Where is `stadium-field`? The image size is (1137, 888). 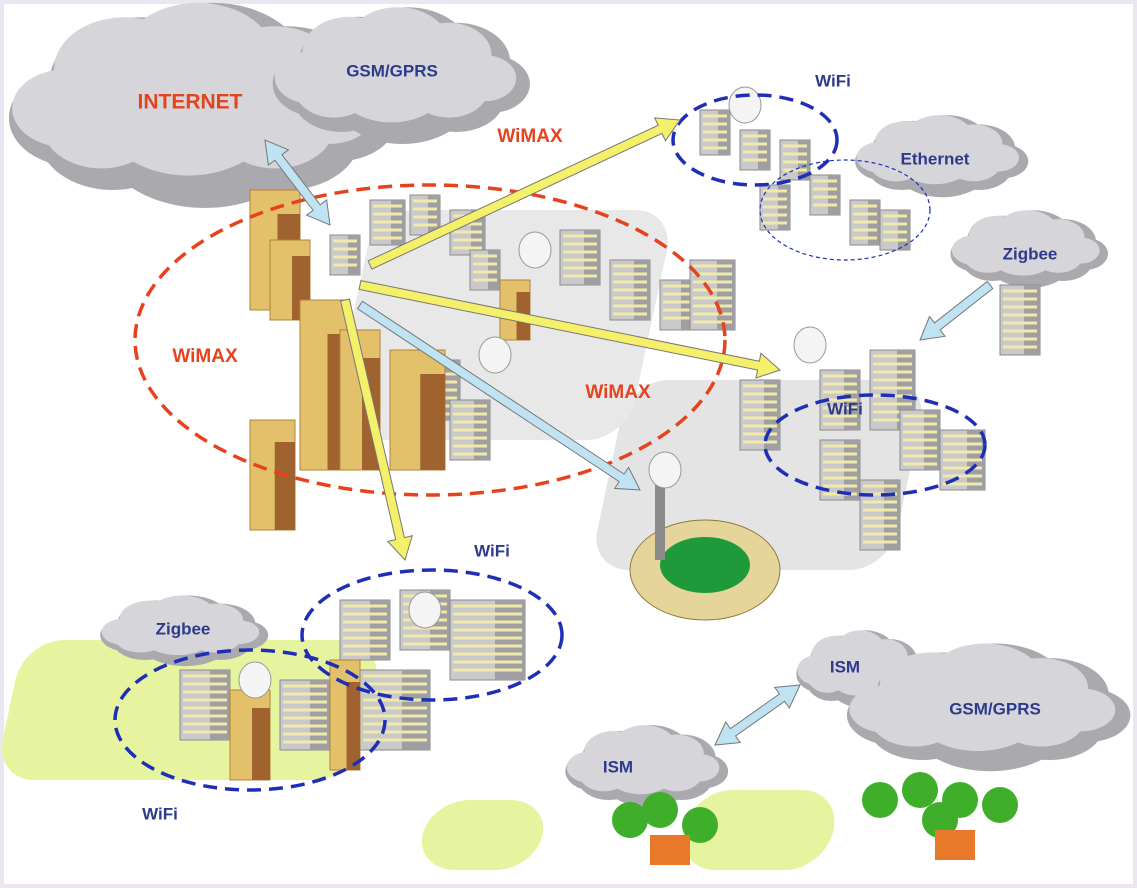
stadium-field is located at coordinates (705, 565).